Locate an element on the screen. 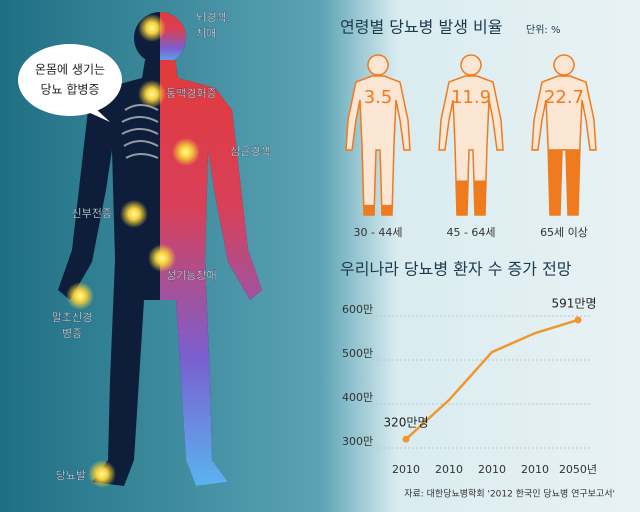 This screenshot has width=640, height=512. line-series is located at coordinates (492, 379).